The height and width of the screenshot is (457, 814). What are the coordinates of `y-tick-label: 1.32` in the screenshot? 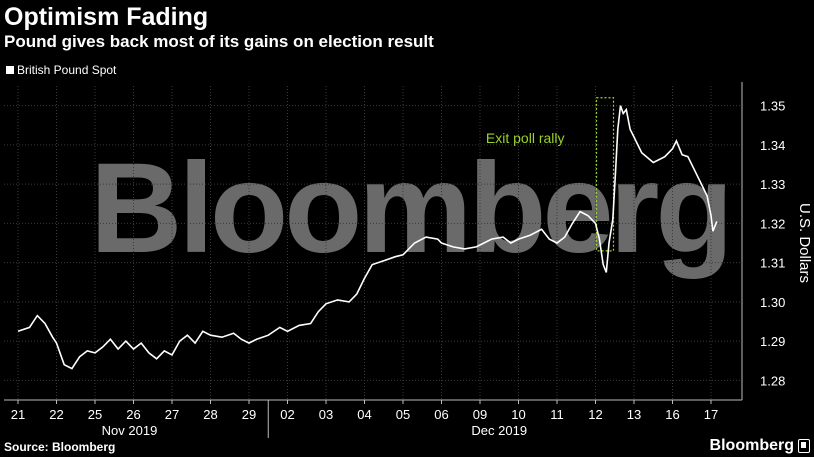 It's located at (772, 223).